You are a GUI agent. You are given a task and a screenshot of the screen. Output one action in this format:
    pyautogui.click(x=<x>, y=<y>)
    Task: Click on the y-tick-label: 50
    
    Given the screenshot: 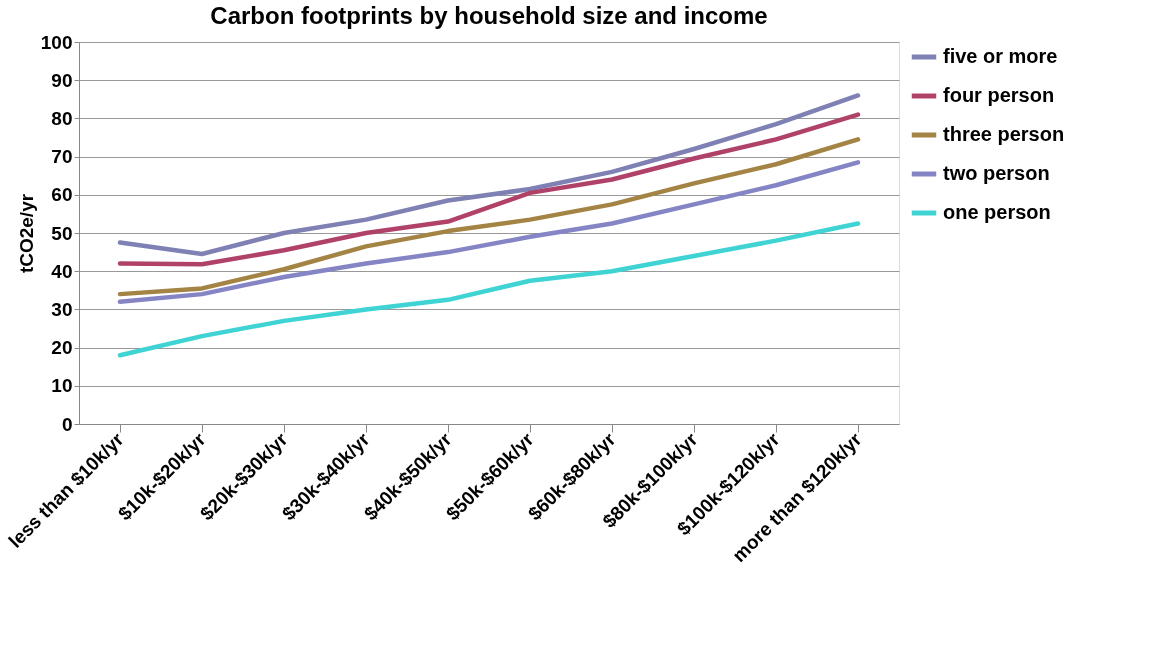 What is the action you would take?
    pyautogui.click(x=62, y=233)
    